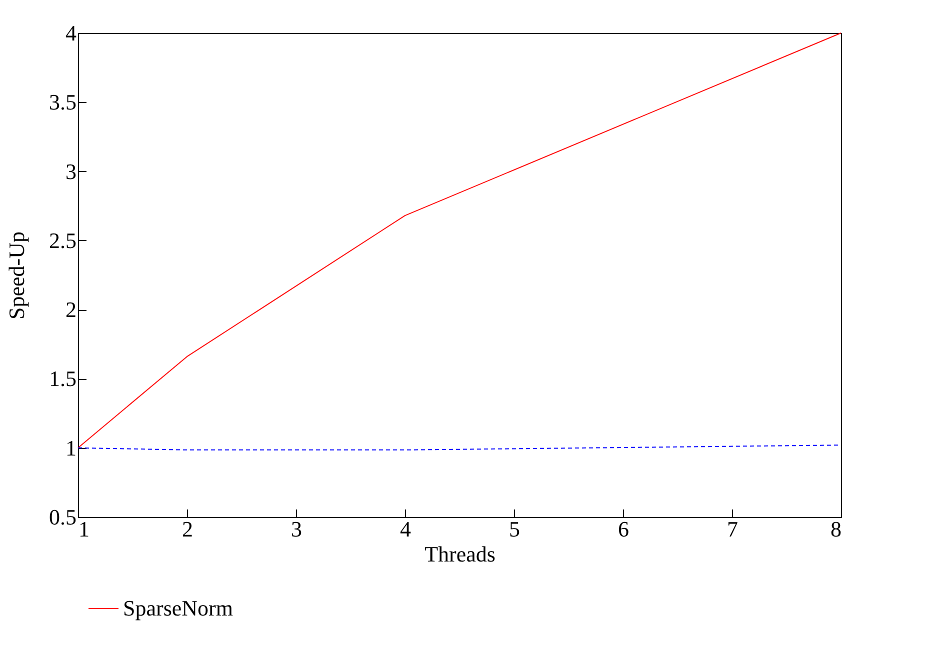 The width and height of the screenshot is (927, 655). What do you see at coordinates (71, 309) in the screenshot?
I see `y-tick-label: 2` at bounding box center [71, 309].